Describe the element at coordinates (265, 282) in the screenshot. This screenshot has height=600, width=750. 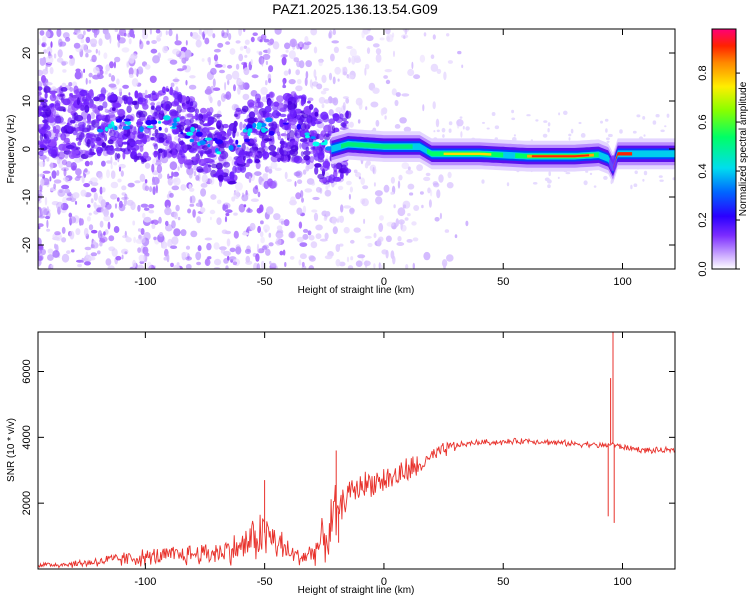
I see `x-tick-label: -50` at that location.